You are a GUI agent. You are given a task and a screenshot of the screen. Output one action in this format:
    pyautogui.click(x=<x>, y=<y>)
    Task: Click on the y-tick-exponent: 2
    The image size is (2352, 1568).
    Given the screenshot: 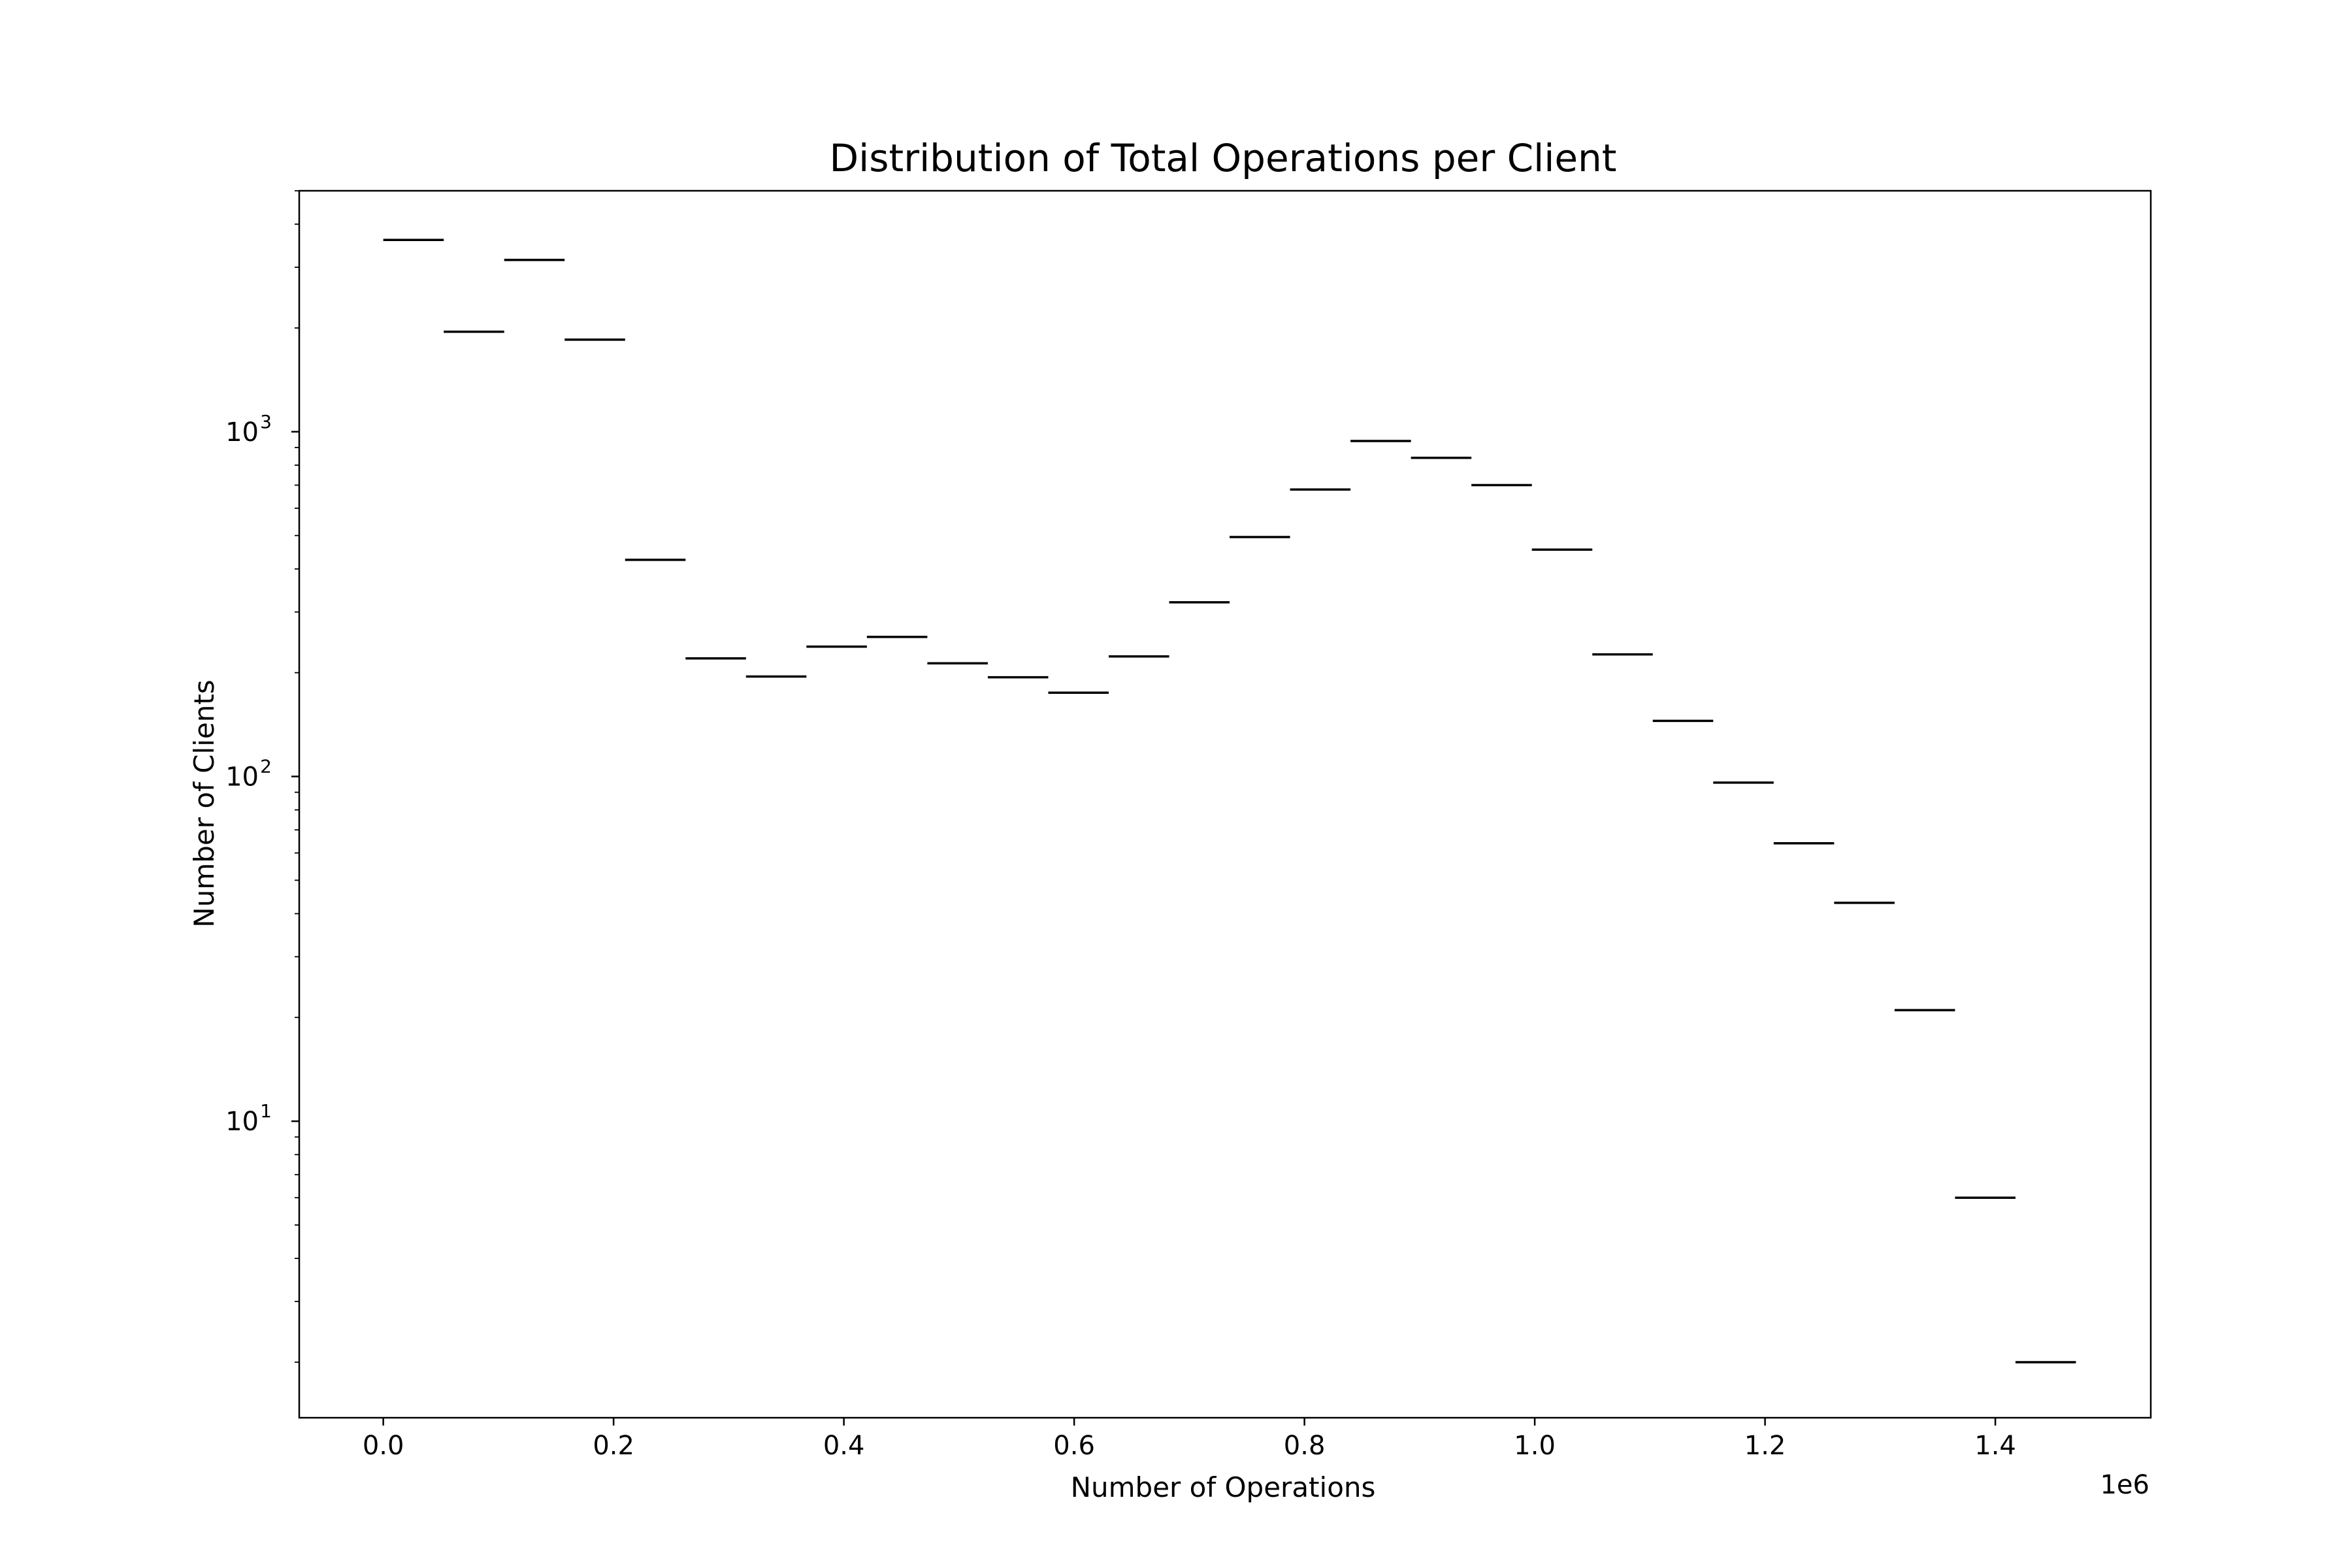 What is the action you would take?
    pyautogui.click(x=266, y=766)
    